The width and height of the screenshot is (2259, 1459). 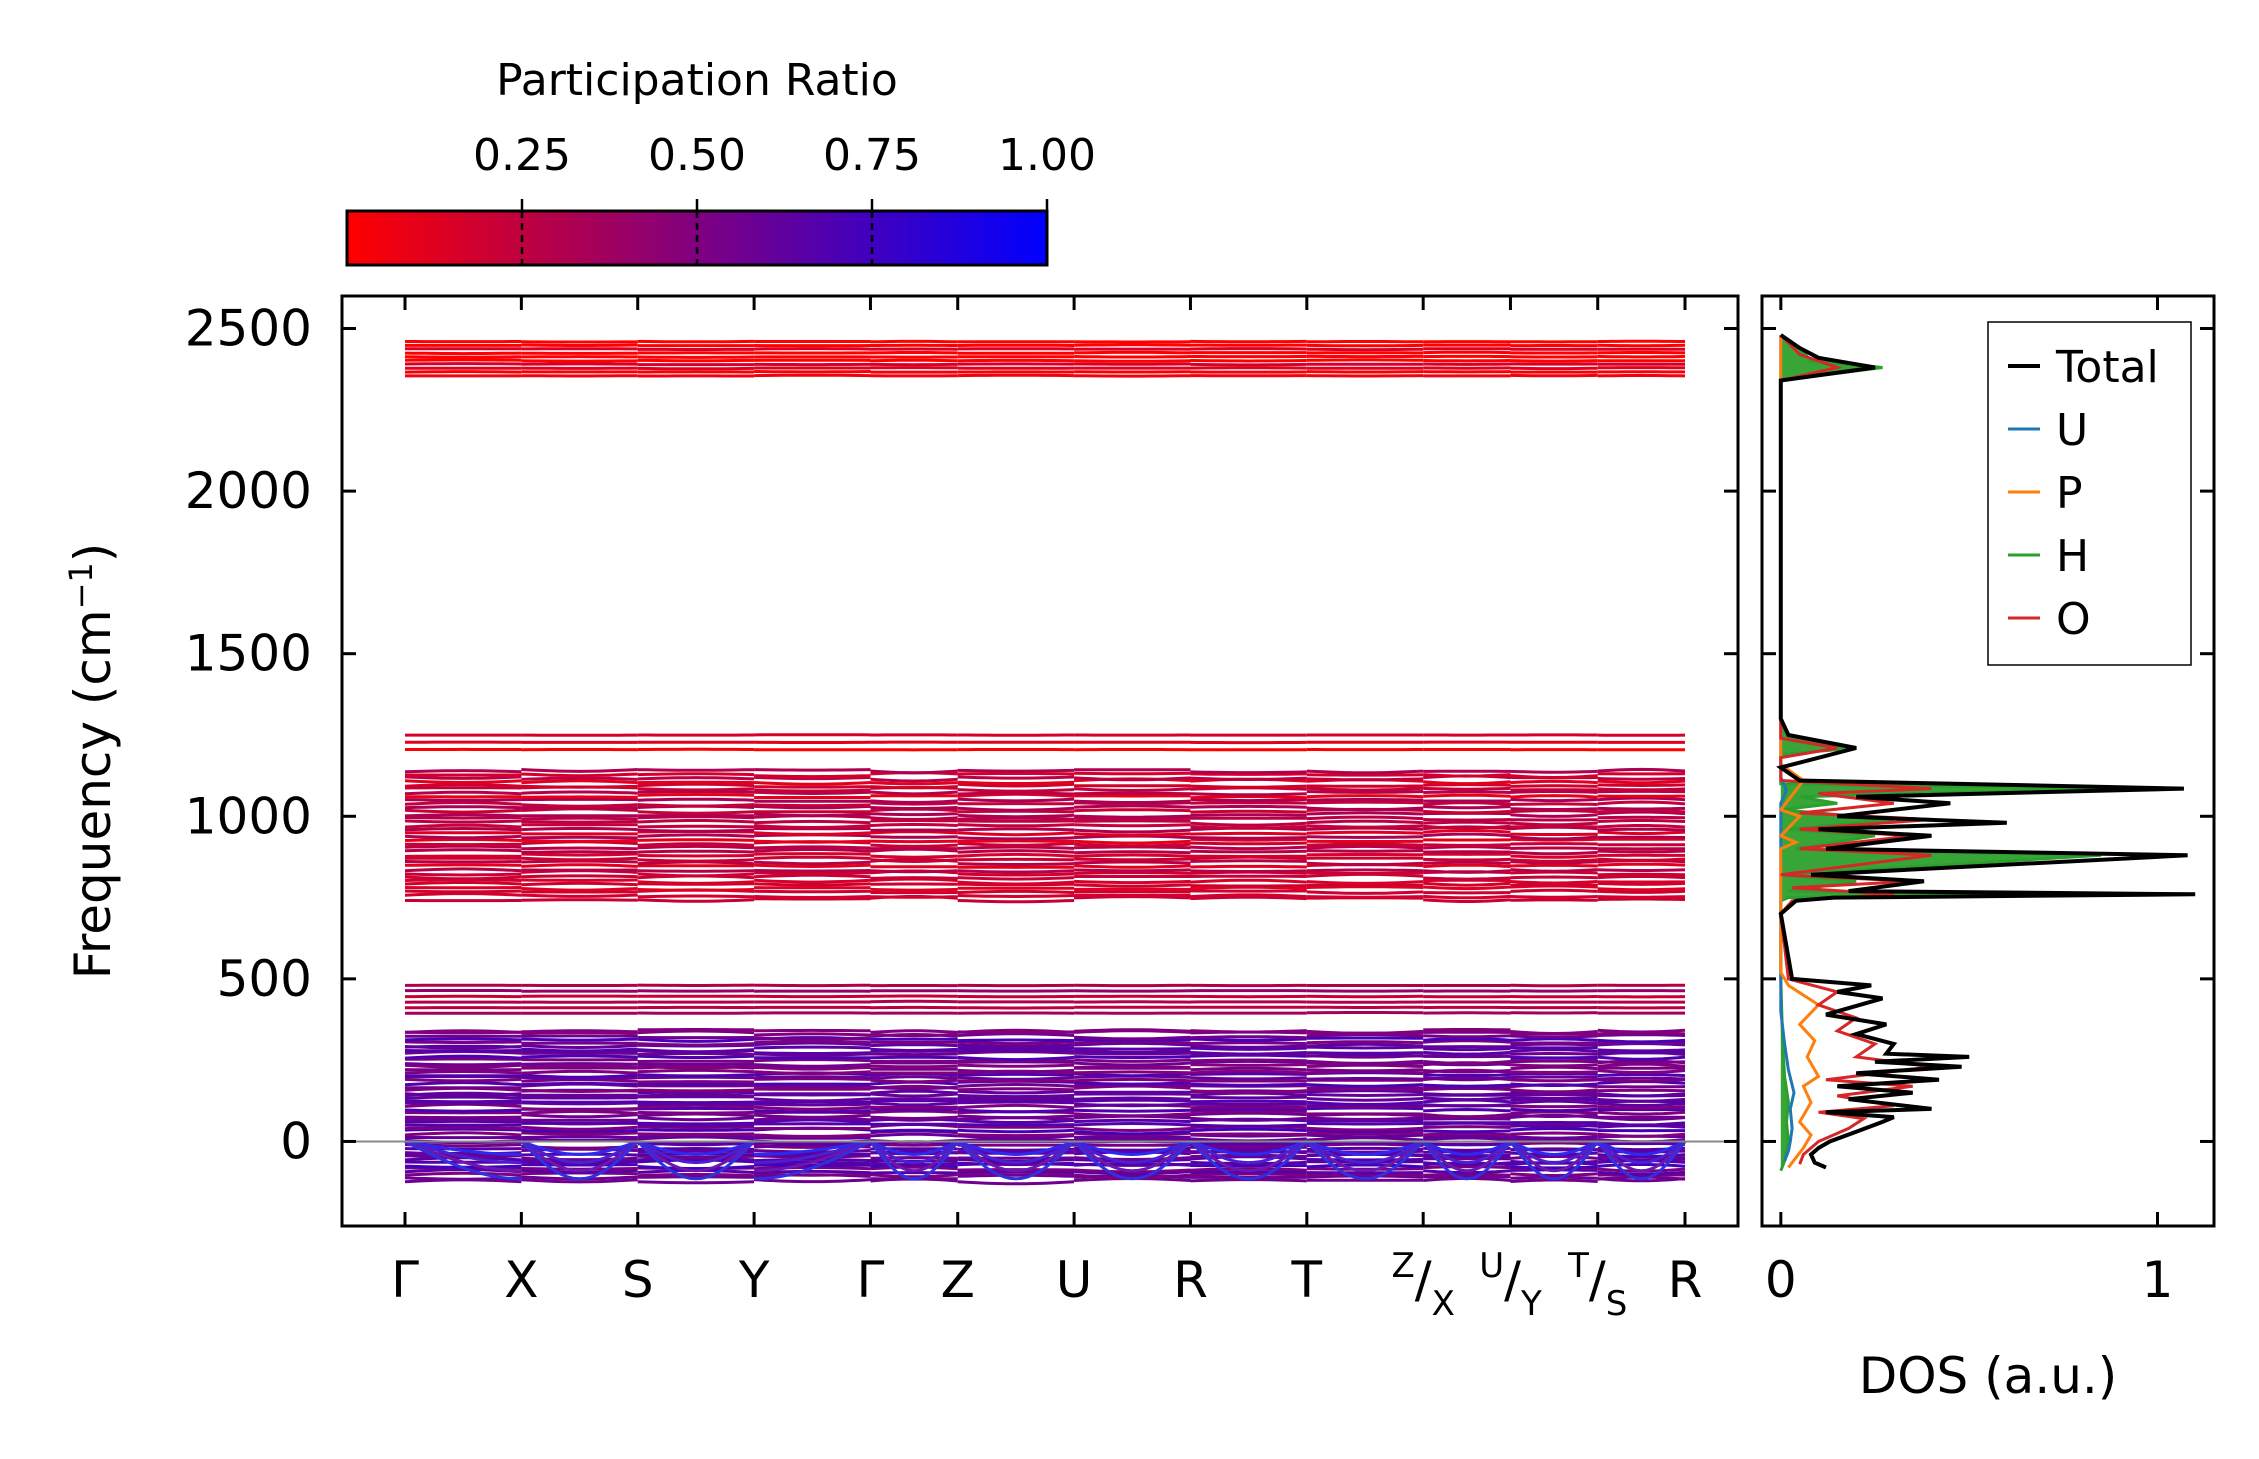 I want to click on k-point-label: R, so click(x=1190, y=1280).